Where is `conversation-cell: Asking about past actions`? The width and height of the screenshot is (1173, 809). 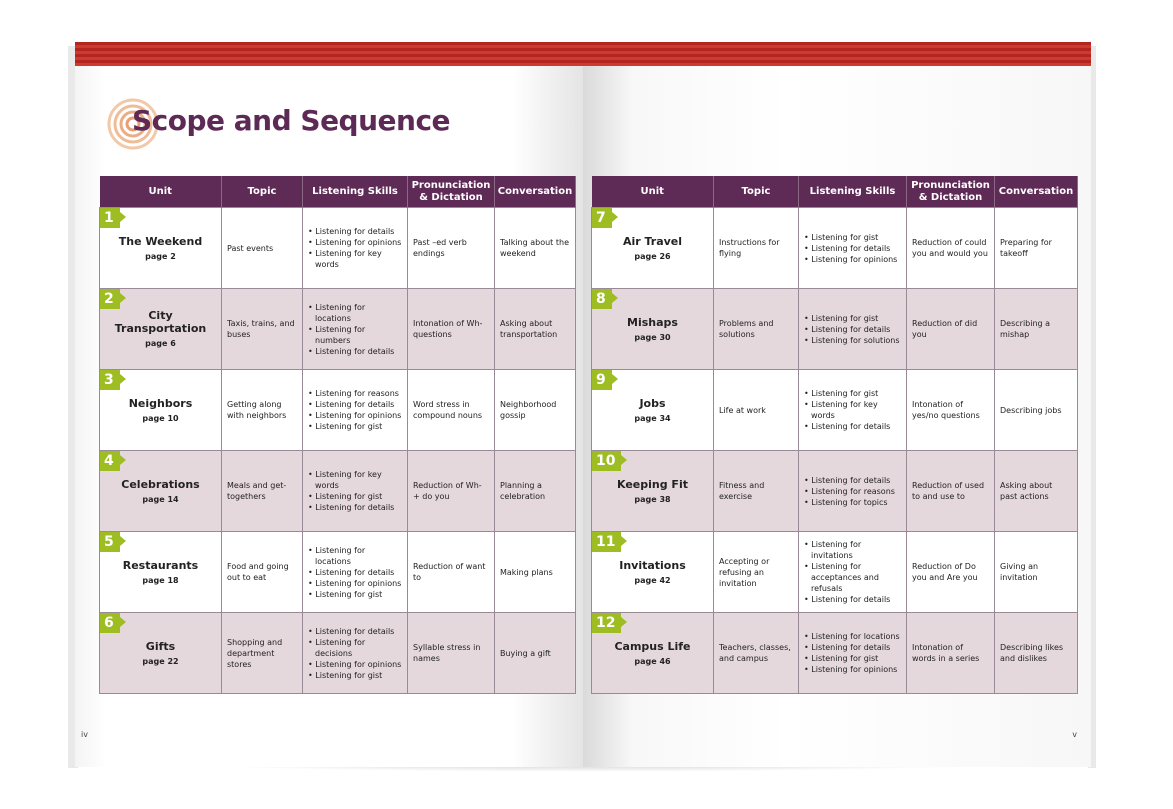 conversation-cell: Asking about past actions is located at coordinates (1036, 491).